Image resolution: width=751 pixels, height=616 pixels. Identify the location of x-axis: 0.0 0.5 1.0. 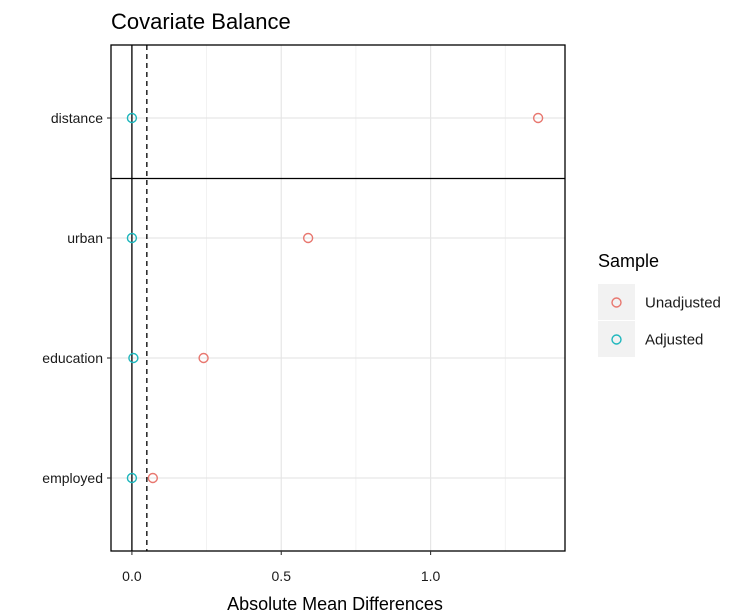
(281, 567).